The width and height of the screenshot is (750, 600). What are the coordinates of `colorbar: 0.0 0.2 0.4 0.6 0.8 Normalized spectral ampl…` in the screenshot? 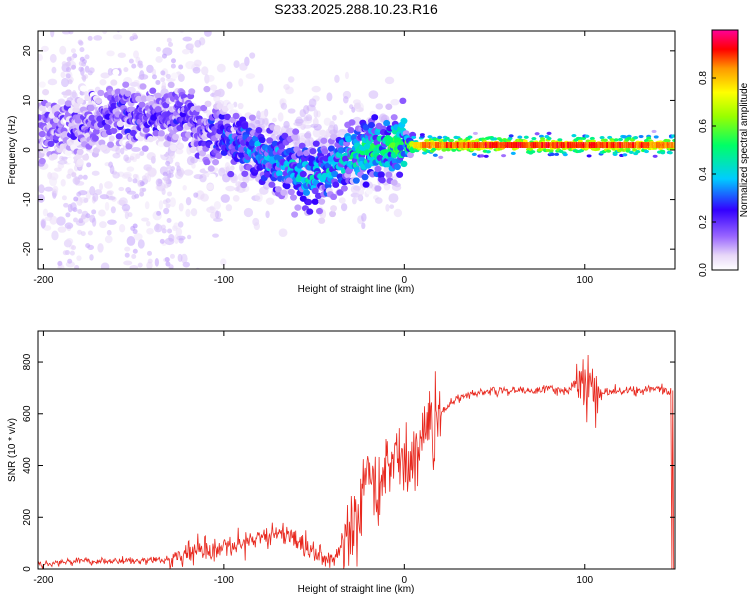 It's located at (724, 153).